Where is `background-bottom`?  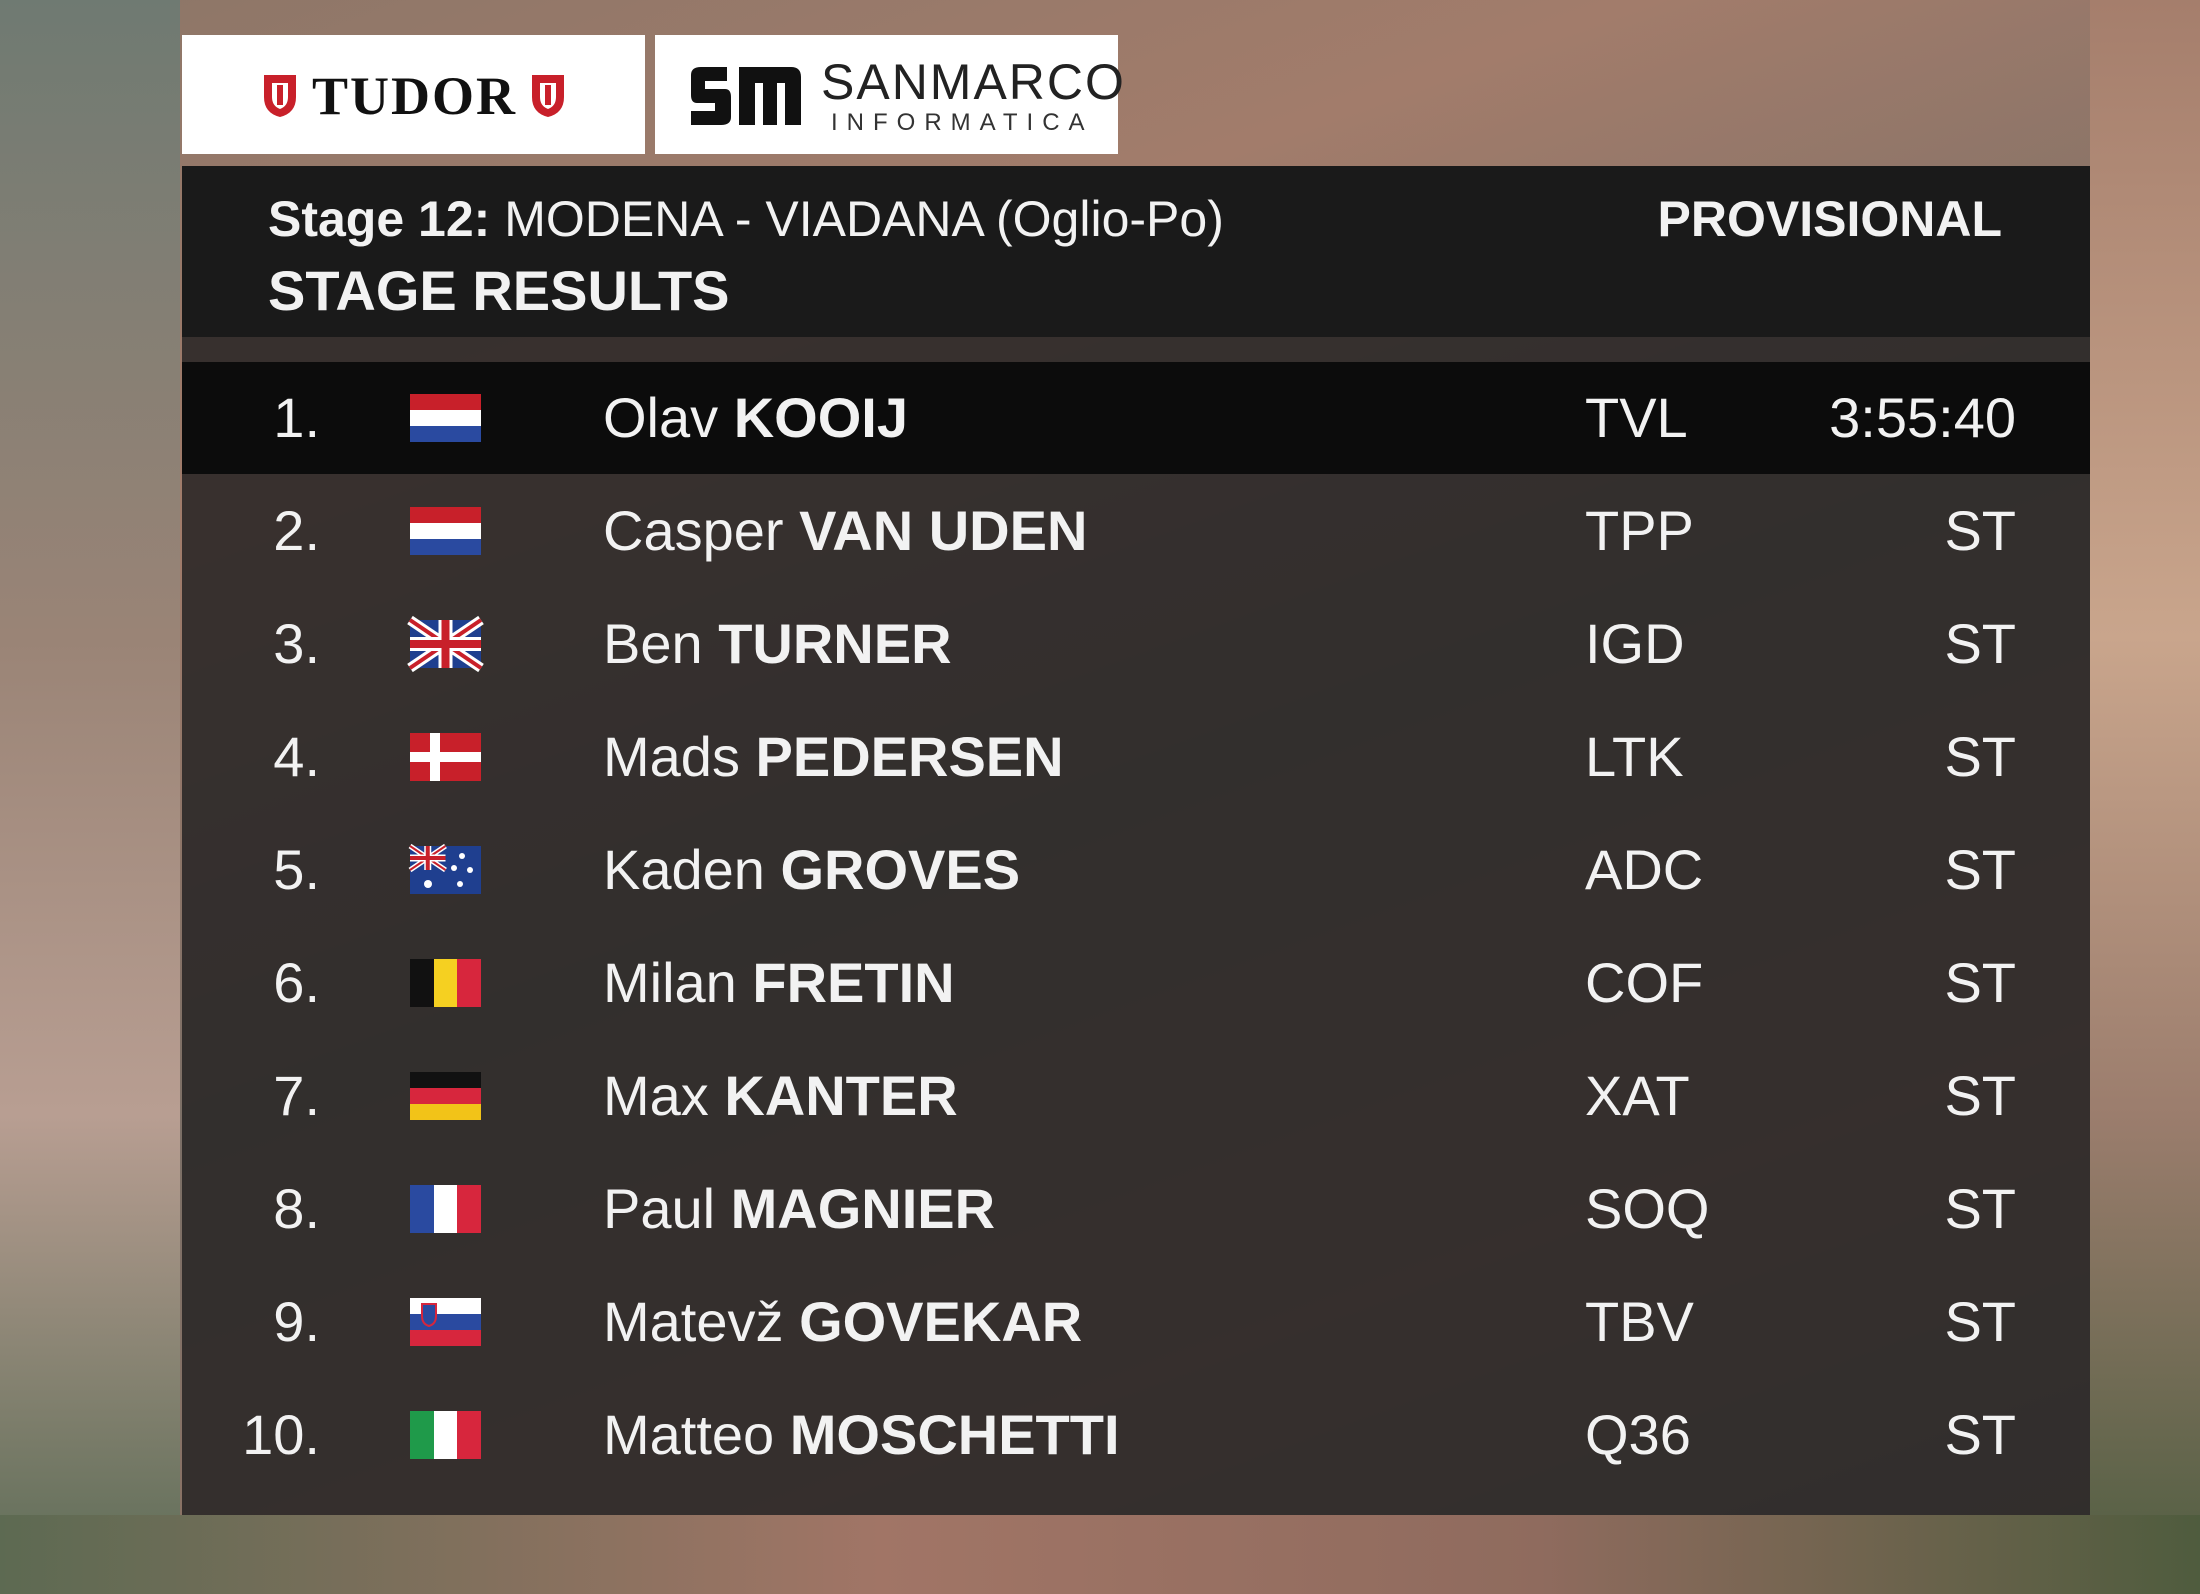
background-bottom is located at coordinates (1100, 1554).